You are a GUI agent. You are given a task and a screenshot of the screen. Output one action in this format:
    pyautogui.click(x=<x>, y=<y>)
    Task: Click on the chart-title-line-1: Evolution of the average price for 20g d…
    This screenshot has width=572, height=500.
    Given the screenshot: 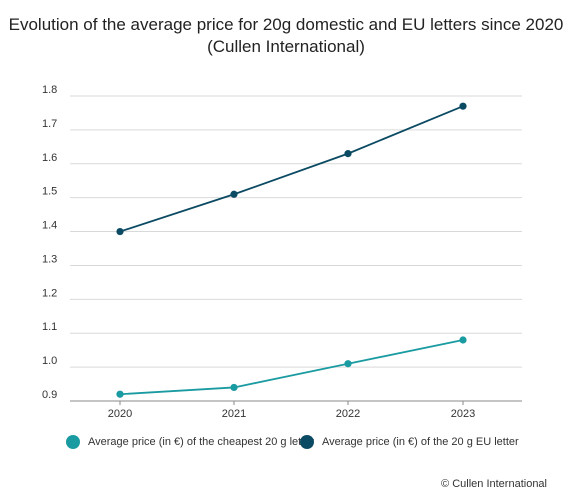 What is the action you would take?
    pyautogui.click(x=286, y=24)
    